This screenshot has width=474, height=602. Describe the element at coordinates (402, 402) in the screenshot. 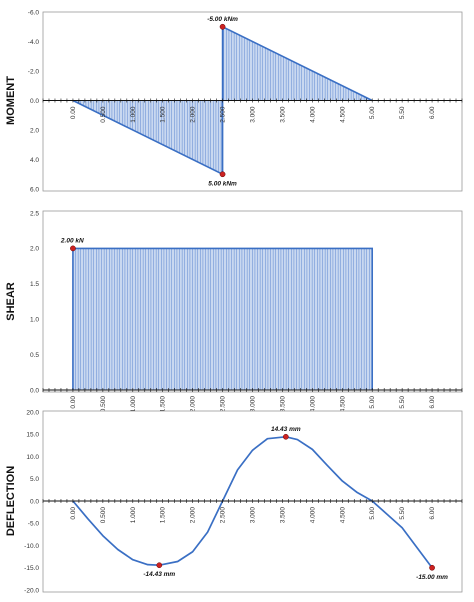

I see `shear-xtick-label: 5.50` at that location.